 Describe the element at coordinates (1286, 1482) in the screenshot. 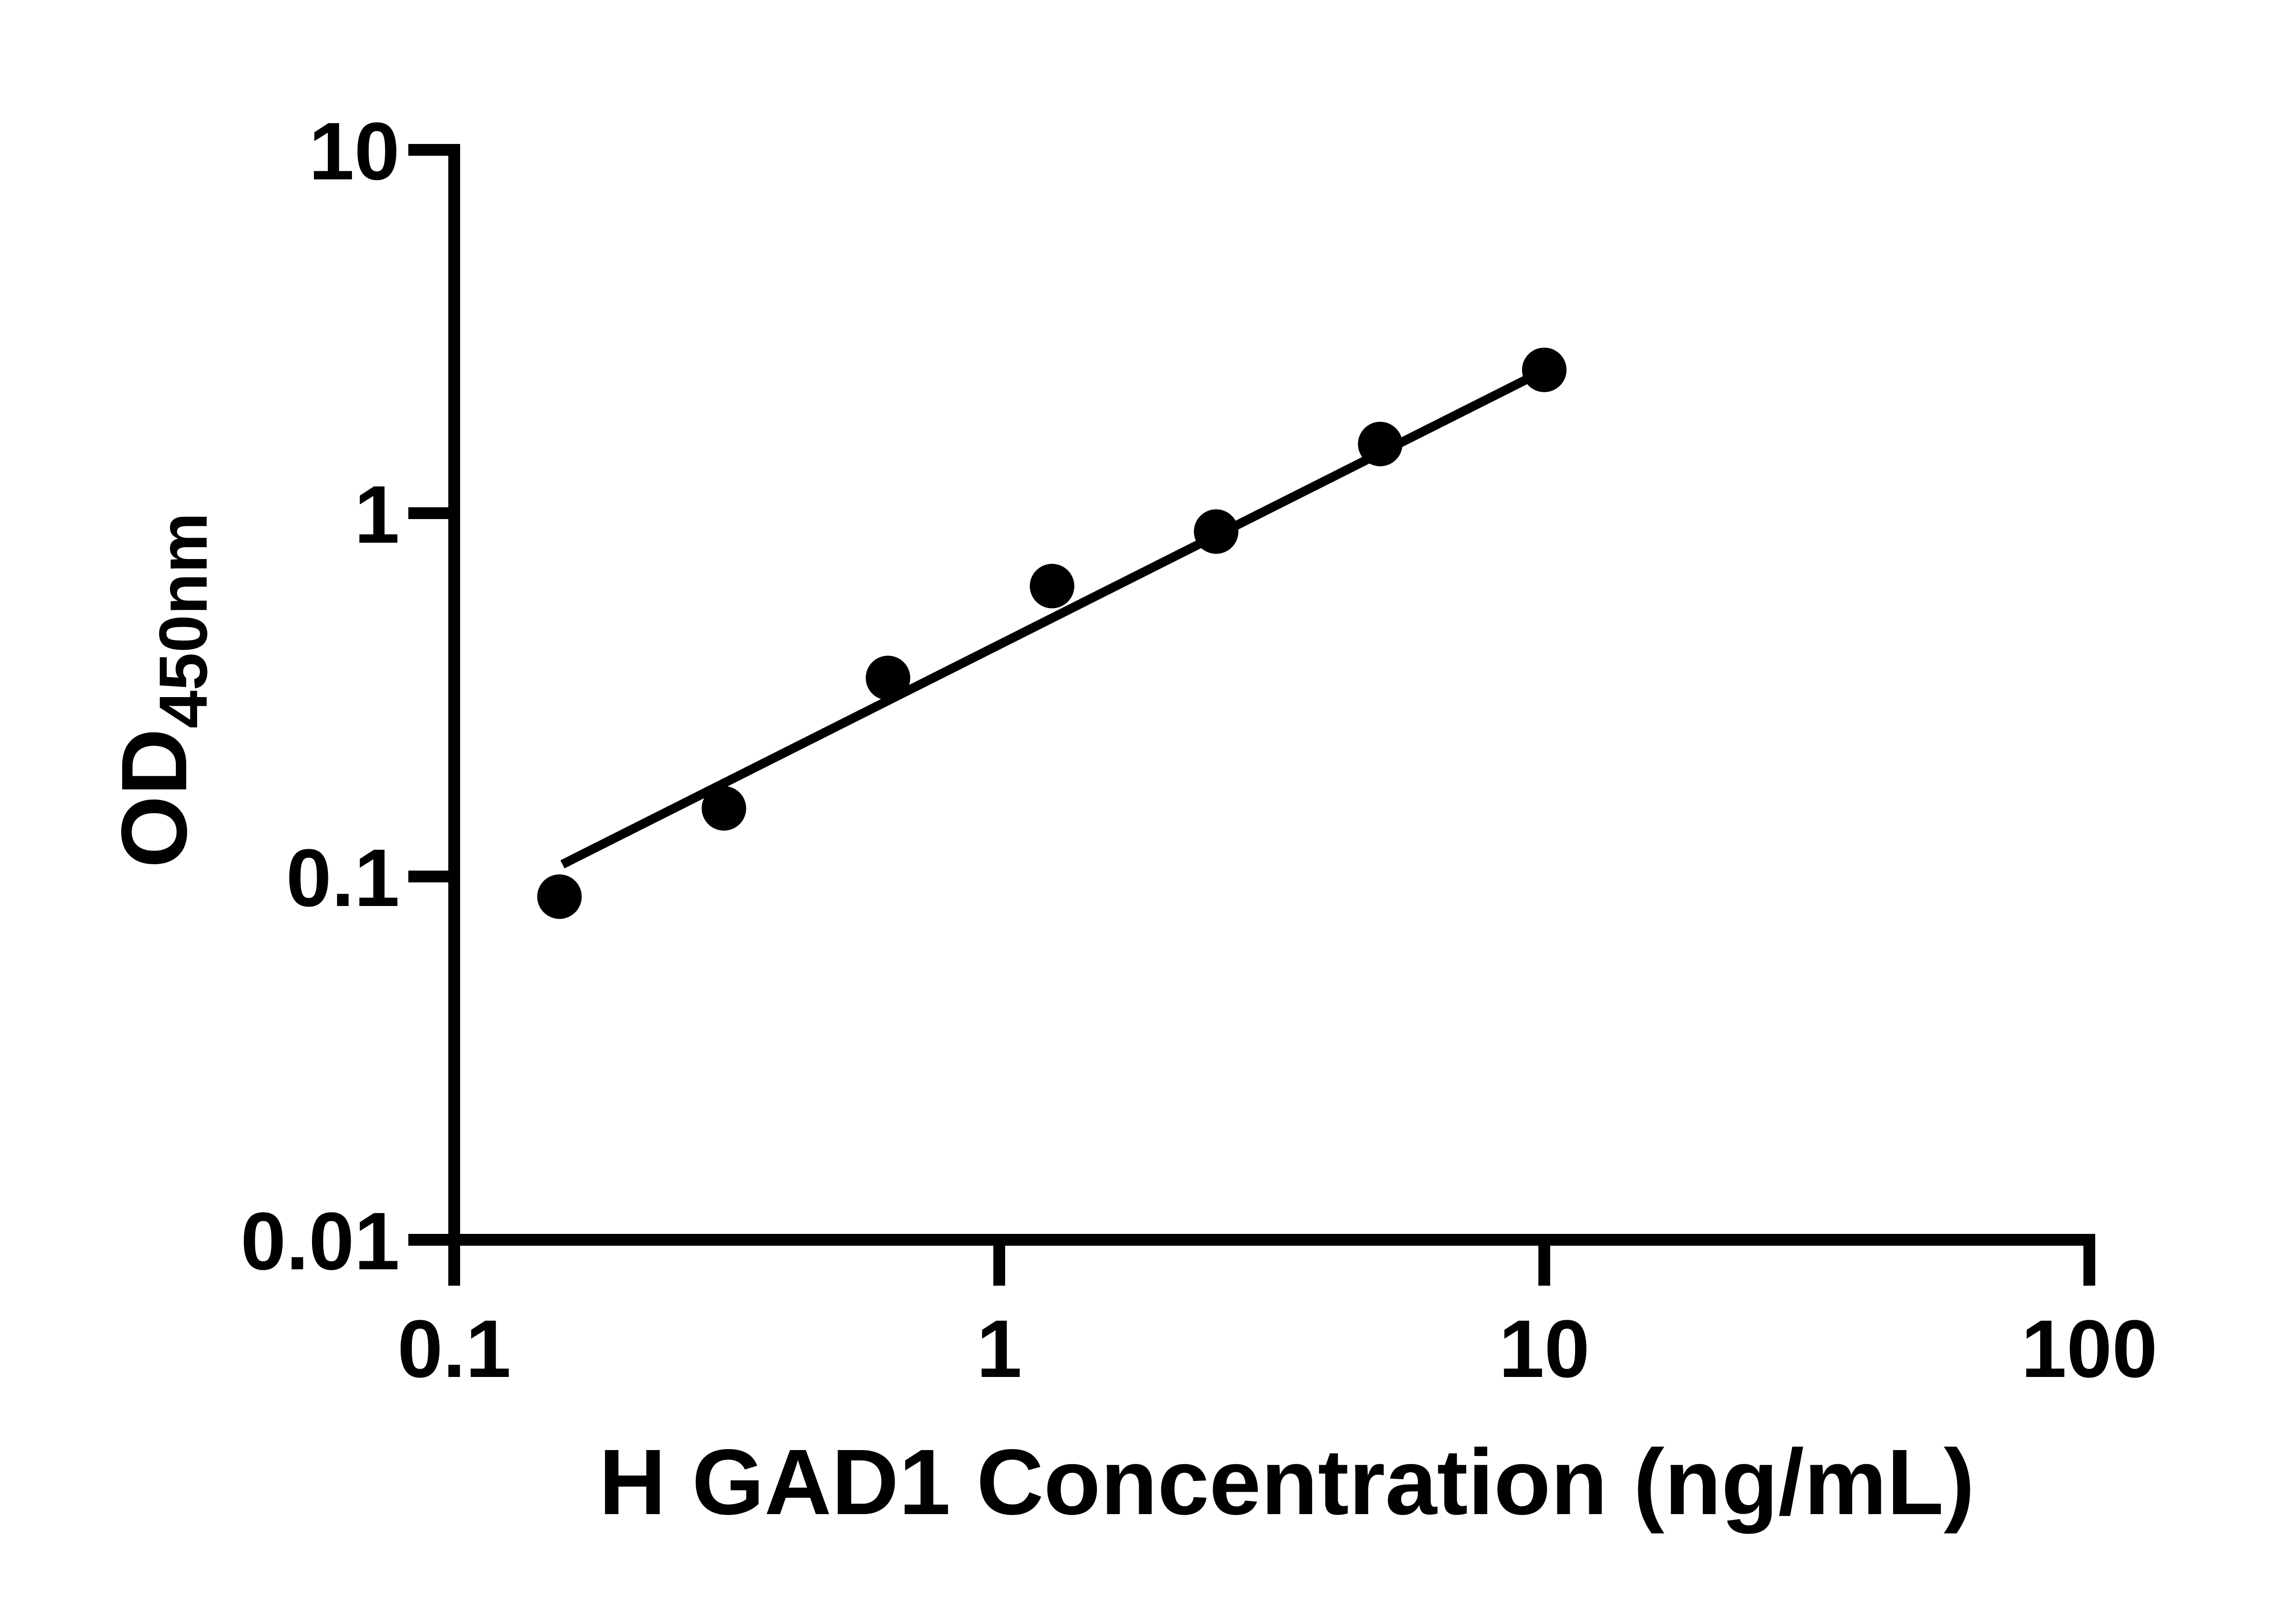

I see `x-axis-title: H GAD1 Concentration (ng/mL)` at that location.